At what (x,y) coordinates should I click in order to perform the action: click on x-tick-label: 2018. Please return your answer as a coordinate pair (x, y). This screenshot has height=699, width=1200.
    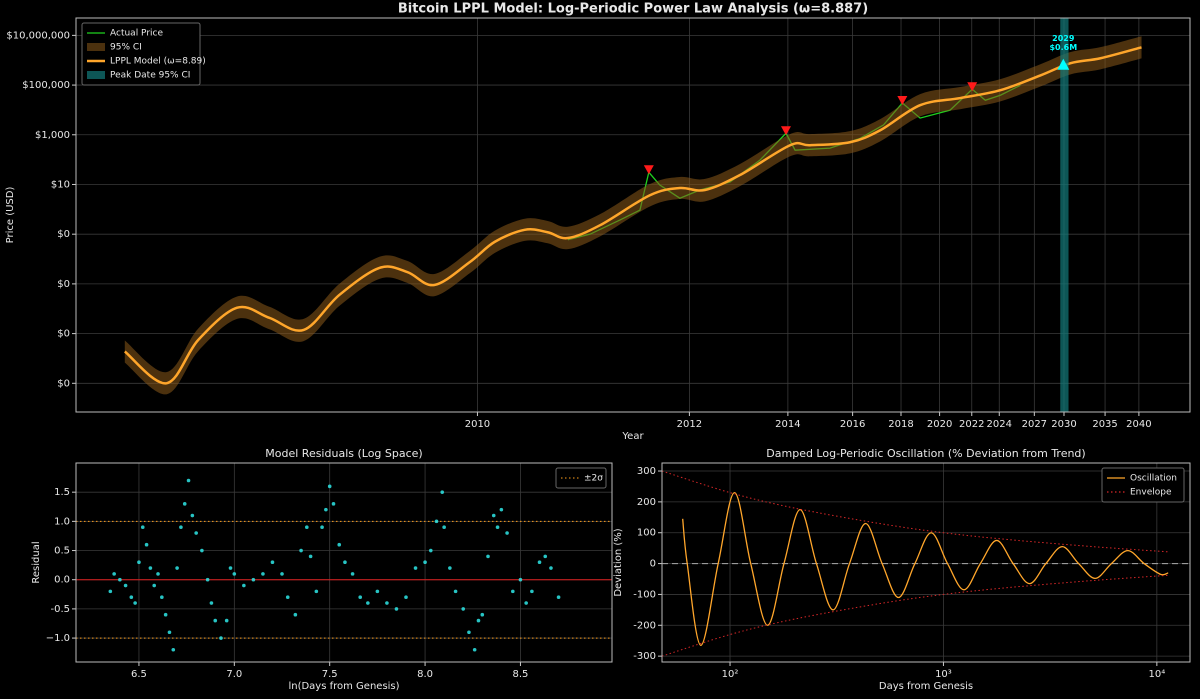
    Looking at the image, I should click on (900, 424).